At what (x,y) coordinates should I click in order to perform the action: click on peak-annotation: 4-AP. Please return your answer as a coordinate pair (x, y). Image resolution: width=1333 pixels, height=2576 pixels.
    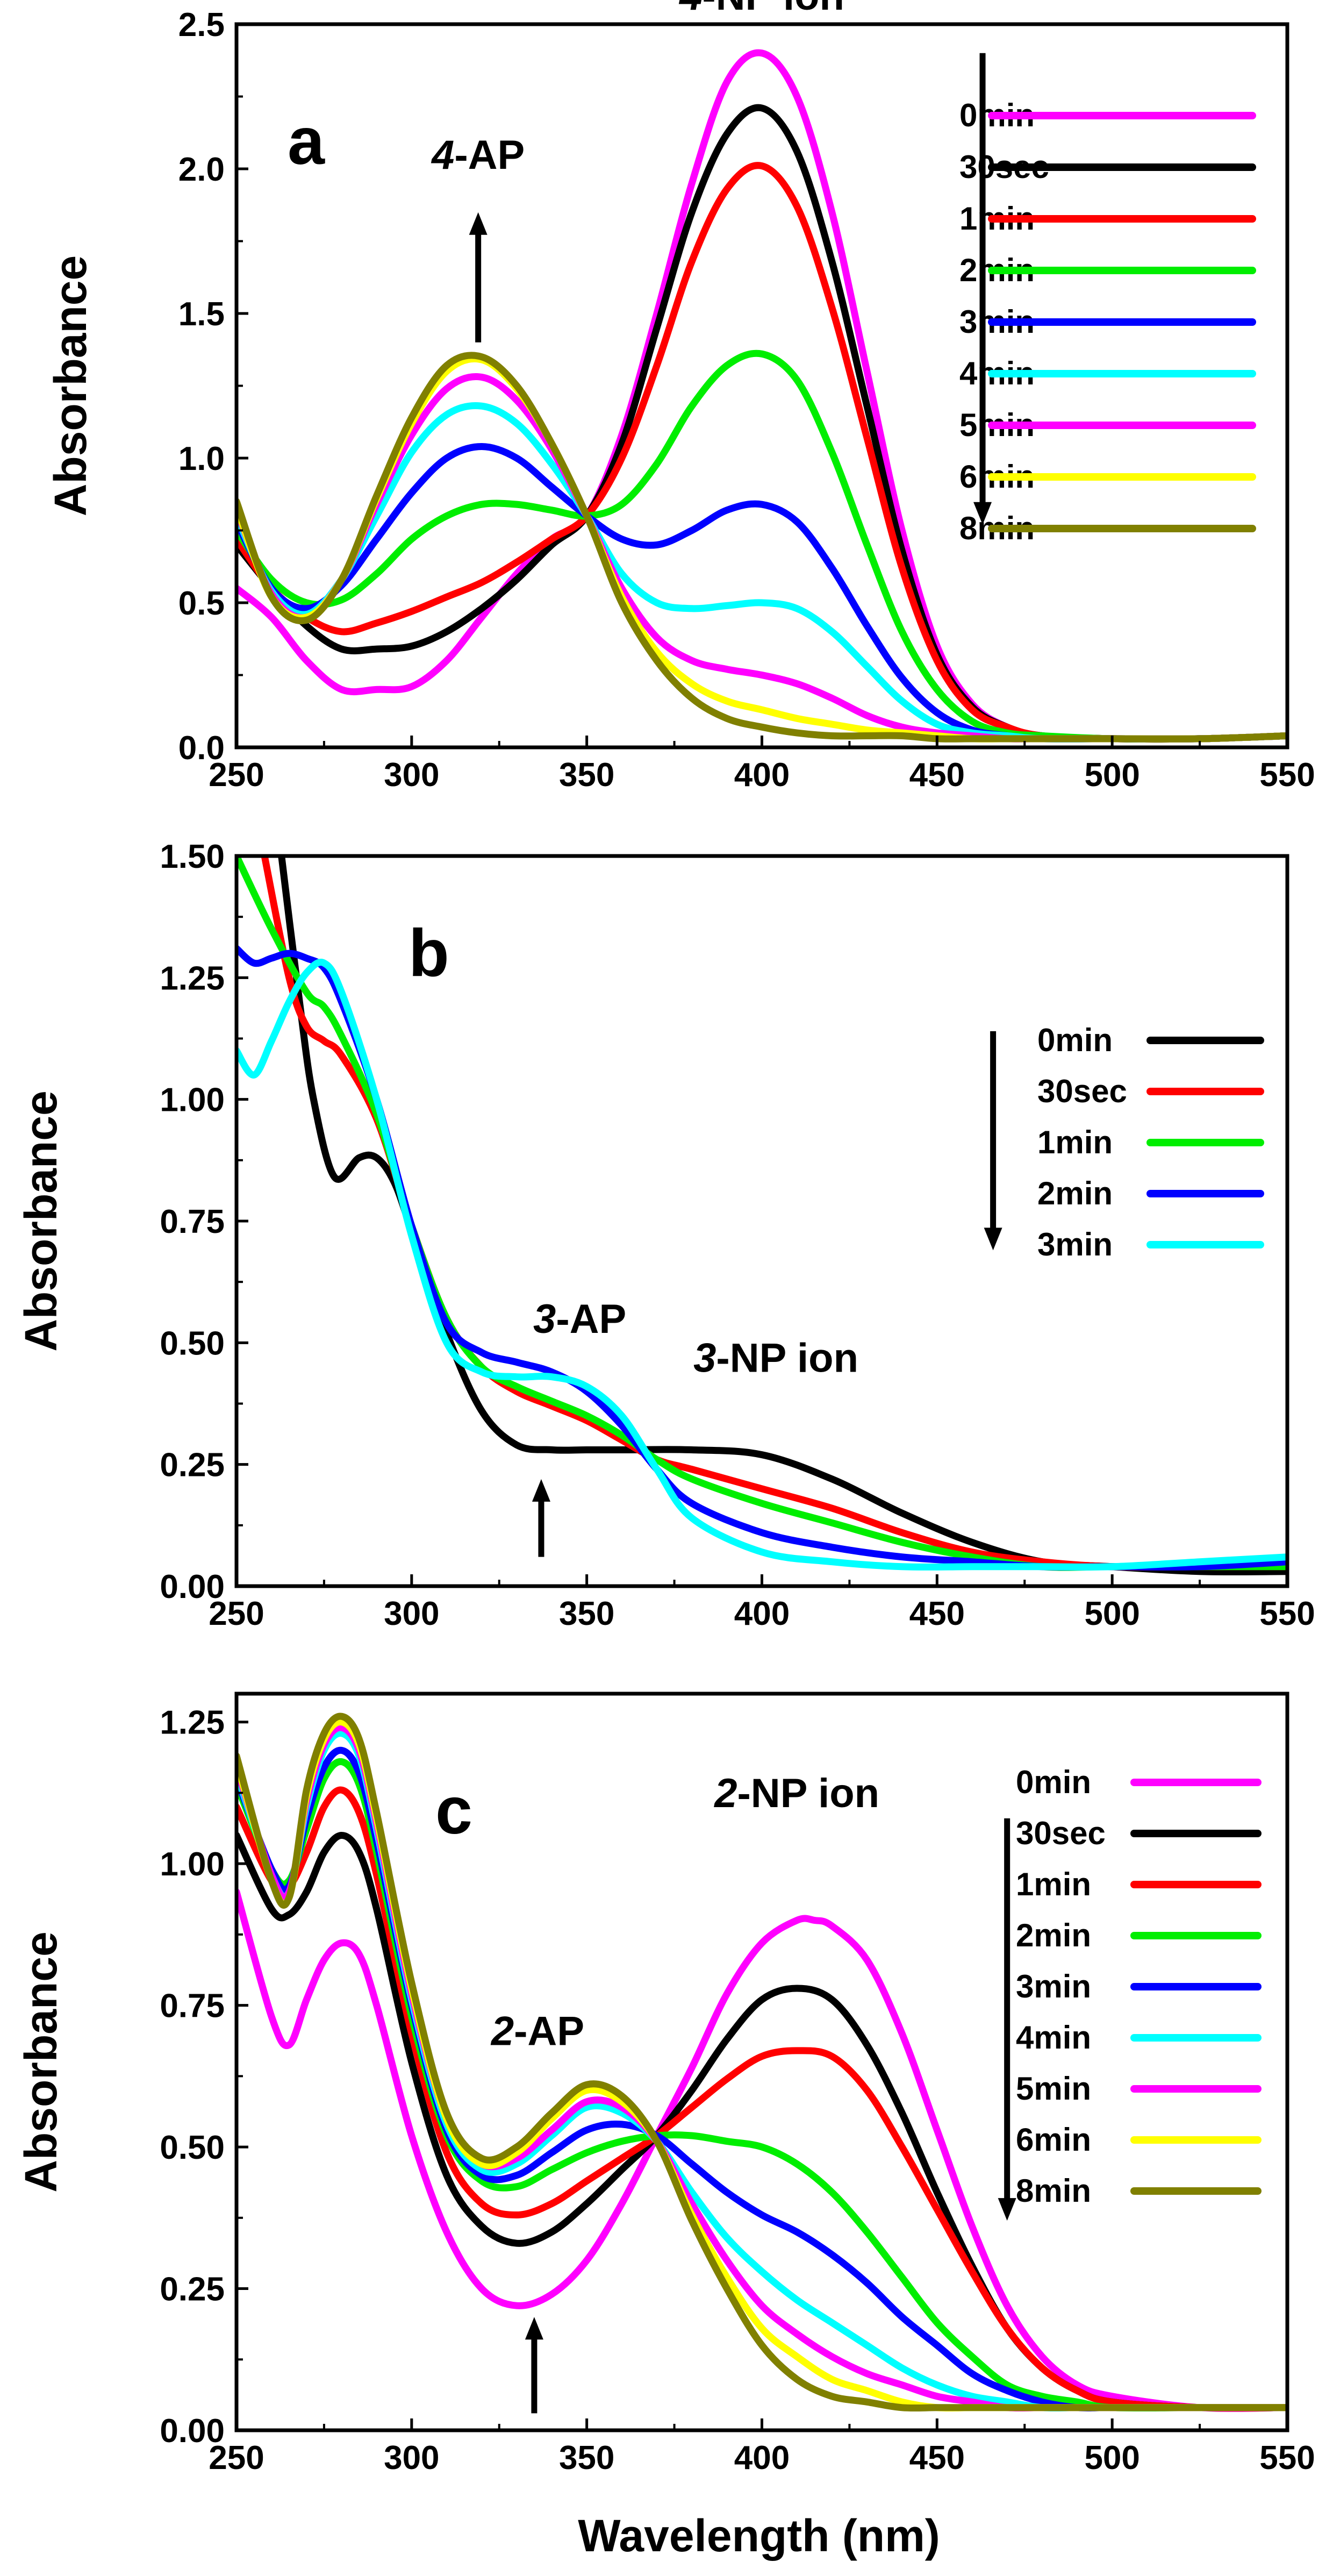
    Looking at the image, I should click on (478, 155).